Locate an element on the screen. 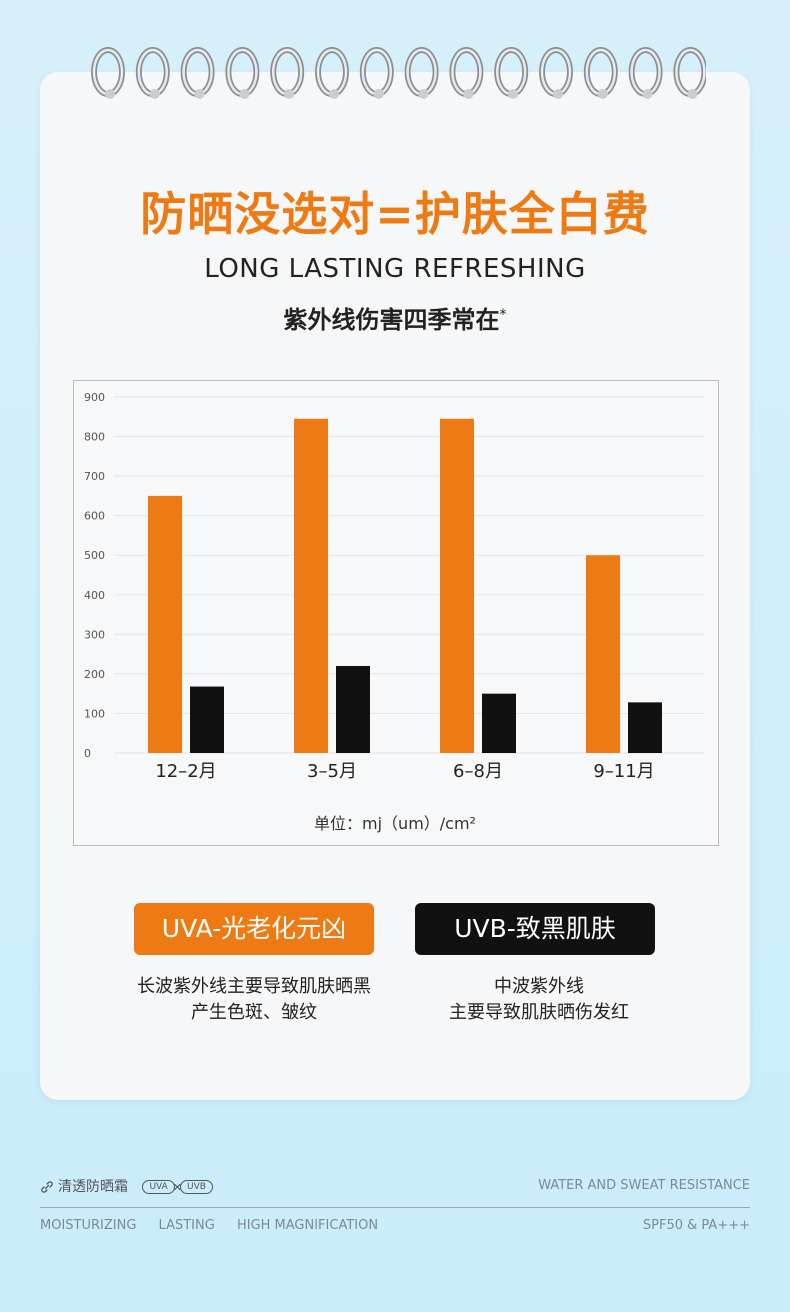  uva-desc-line1: 长波紫外线主要导致肌肤晒黑 is located at coordinates (254, 986).